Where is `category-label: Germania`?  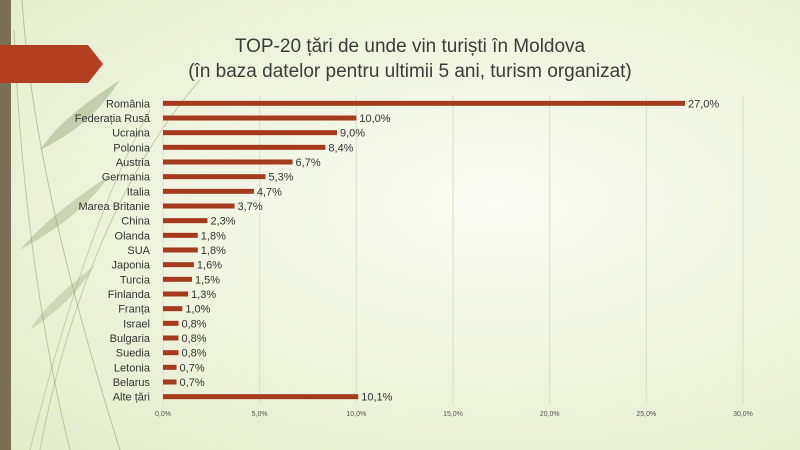 category-label: Germania is located at coordinates (126, 178).